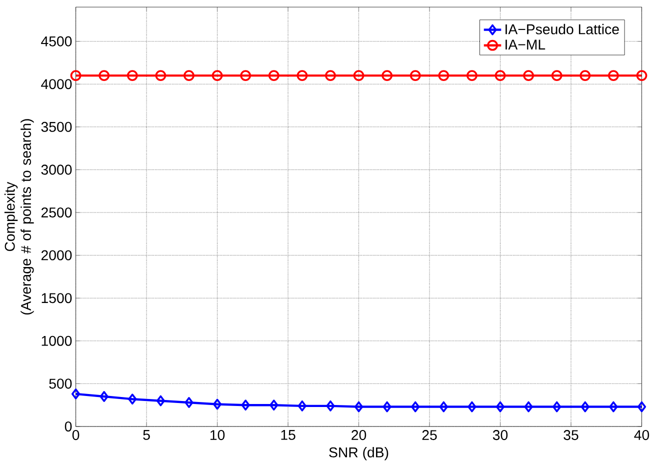  I want to click on y-tick-label: 0, so click(68, 426).